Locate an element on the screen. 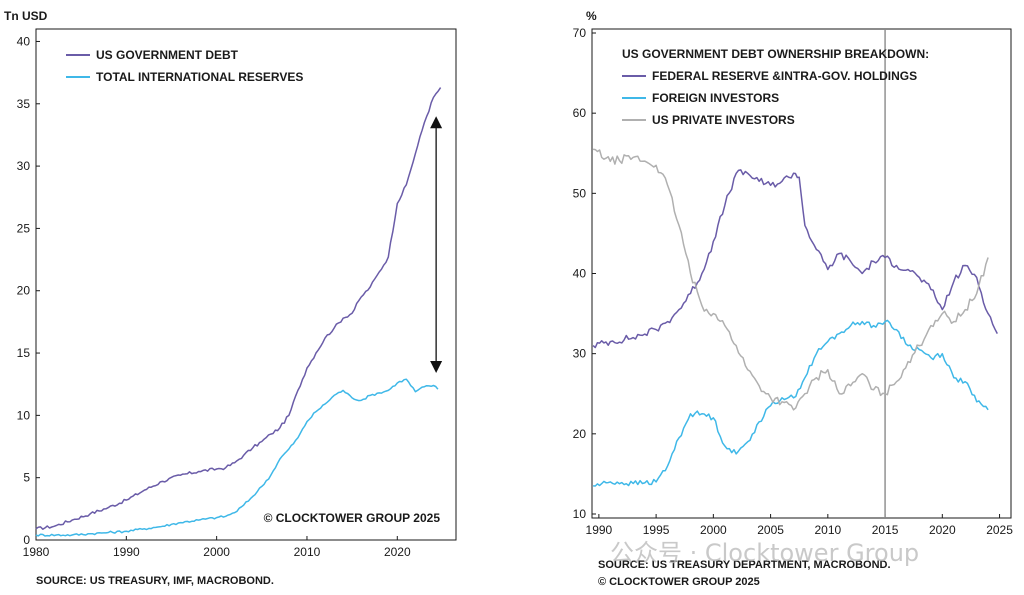 This screenshot has height=595, width=1024. legend-label: FEDERAL RESERVE &INTRA-GOV. HOLDINGS is located at coordinates (784, 76).